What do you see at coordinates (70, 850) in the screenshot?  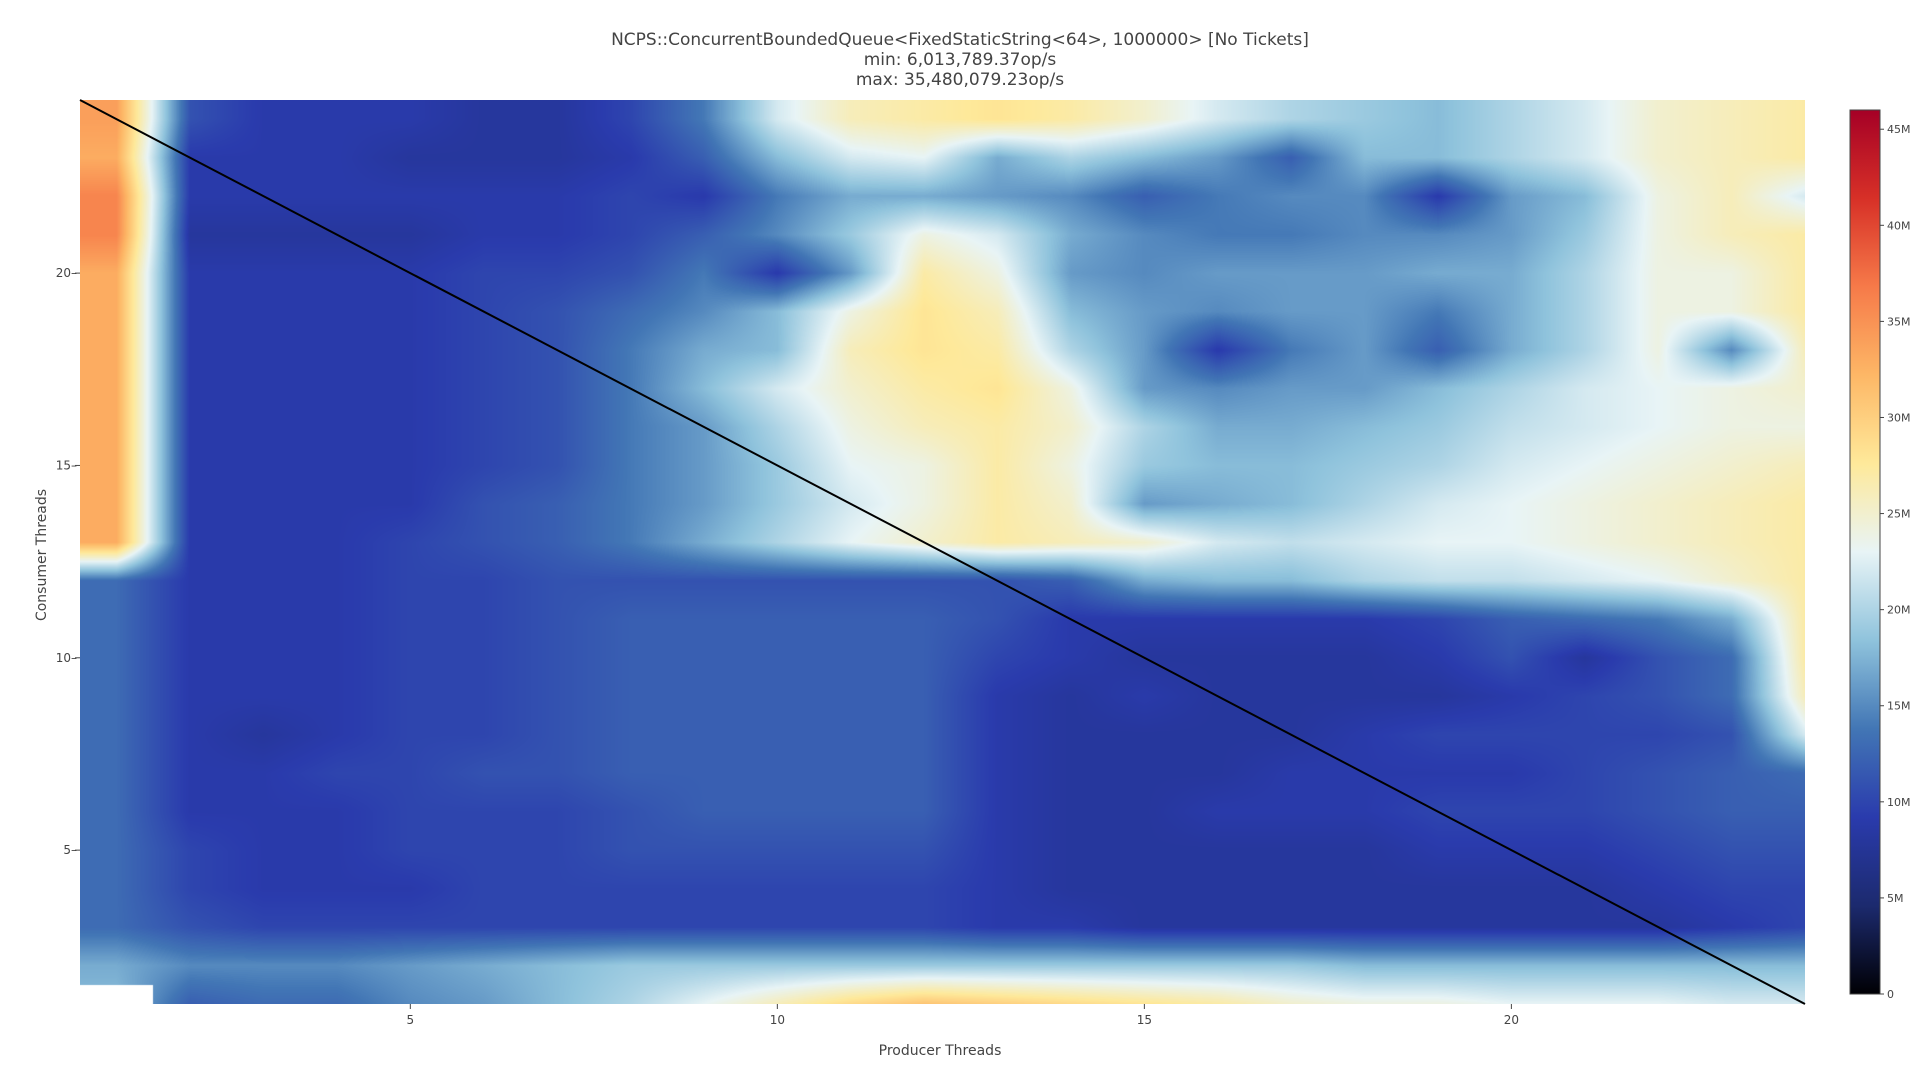 I see `y-tick-label: 5–` at bounding box center [70, 850].